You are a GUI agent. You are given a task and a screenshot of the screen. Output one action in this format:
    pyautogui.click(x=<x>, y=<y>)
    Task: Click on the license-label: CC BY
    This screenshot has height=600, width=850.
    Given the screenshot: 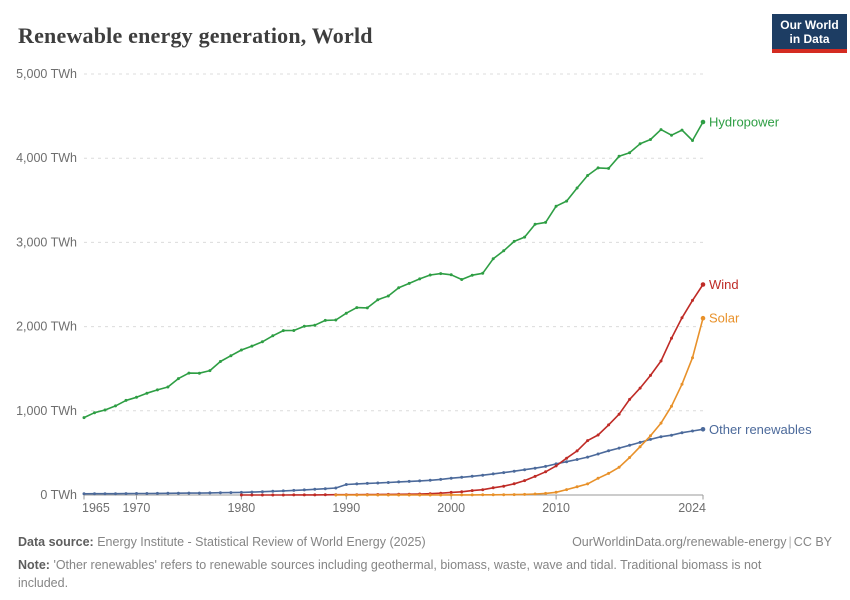 What is the action you would take?
    pyautogui.click(x=812, y=542)
    